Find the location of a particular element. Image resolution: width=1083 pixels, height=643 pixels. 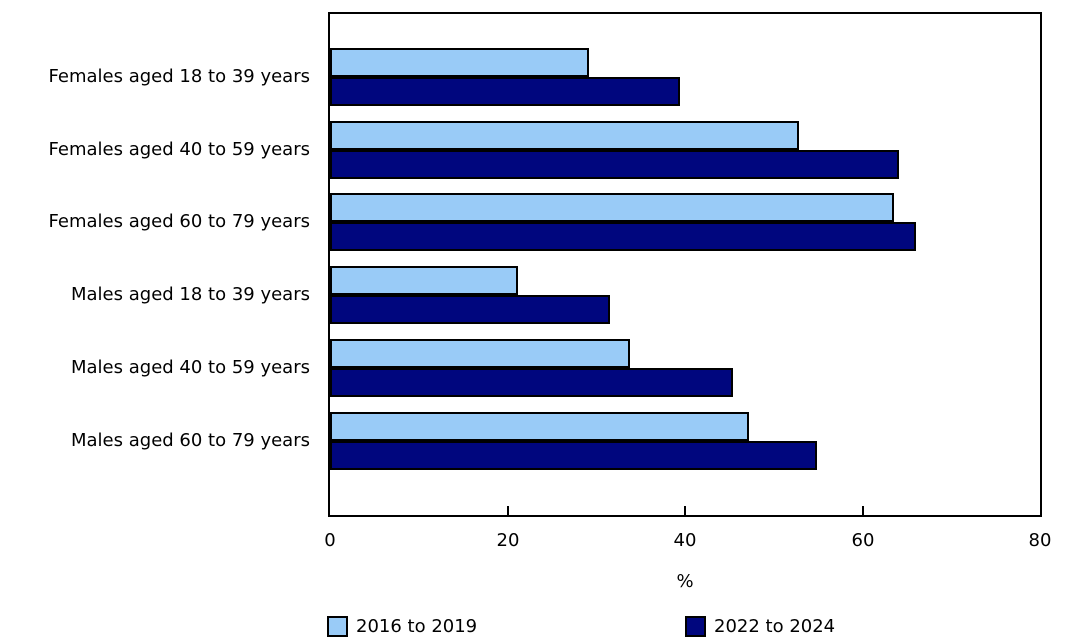

category-label: Males aged 18 to 39 years is located at coordinates (190, 294).